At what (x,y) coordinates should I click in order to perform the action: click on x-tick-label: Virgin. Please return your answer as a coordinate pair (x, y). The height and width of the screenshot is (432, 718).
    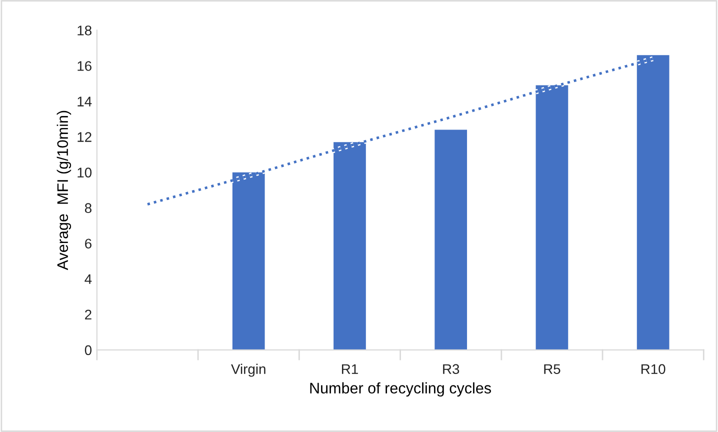
    Looking at the image, I should click on (248, 370).